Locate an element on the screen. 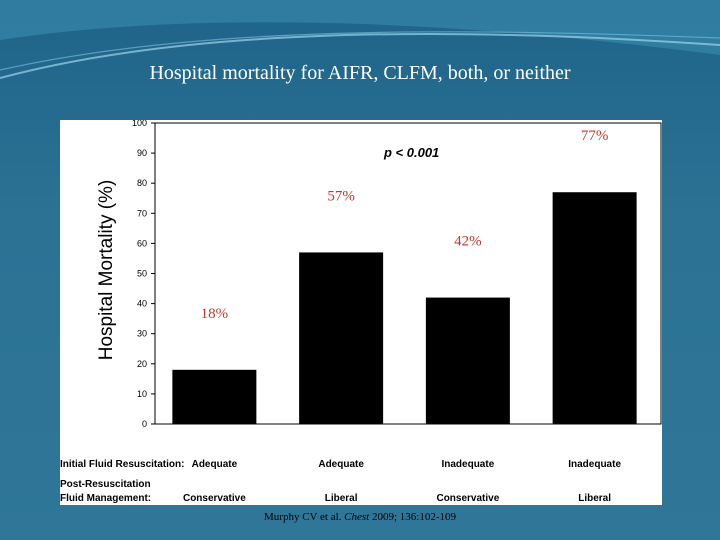 Image resolution: width=720 pixels, height=540 pixels. bar-value-label-2: 57% is located at coordinates (341, 196).